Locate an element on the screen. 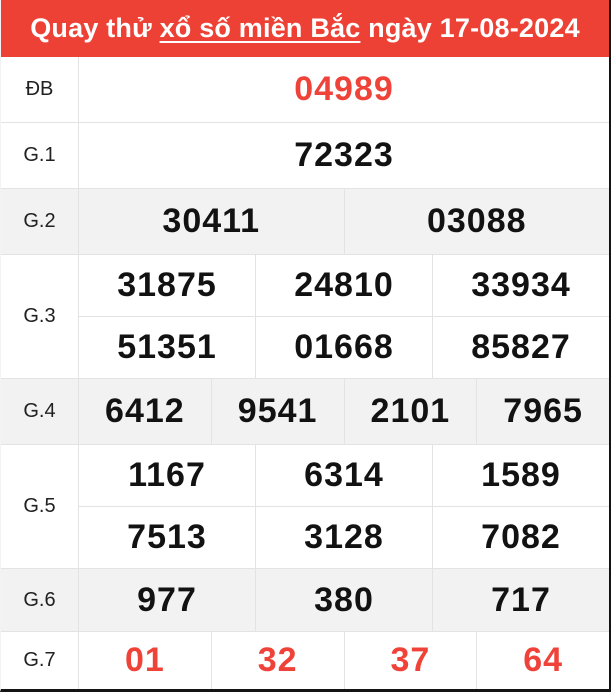 This screenshot has height=692, width=611. page-title: Quay thử xổ số miền Bắc ngày 17-08-2024 is located at coordinates (305, 28).